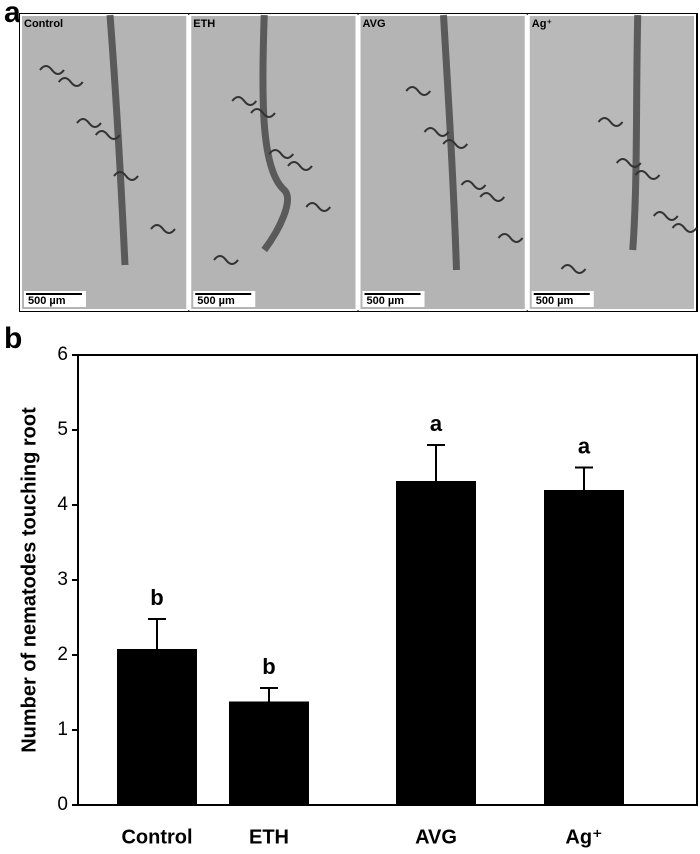  What do you see at coordinates (62, 654) in the screenshot?
I see `y-tick-label: 2` at bounding box center [62, 654].